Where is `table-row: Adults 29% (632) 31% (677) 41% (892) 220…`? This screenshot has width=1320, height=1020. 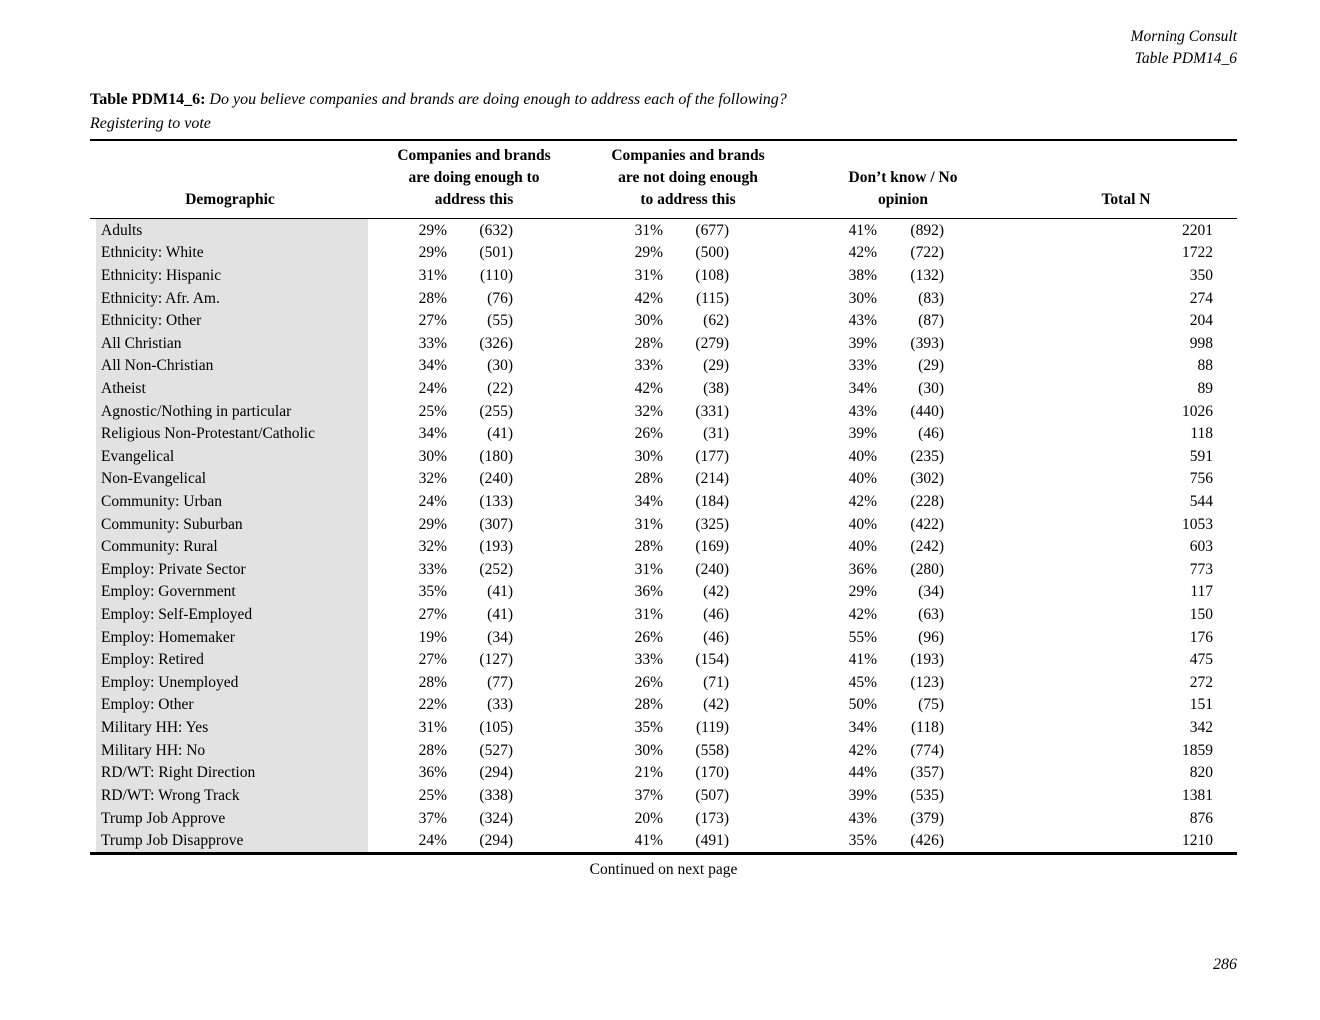
table-row: Adults 29% (632) 31% (677) 41% (892) 220… is located at coordinates (663, 230).